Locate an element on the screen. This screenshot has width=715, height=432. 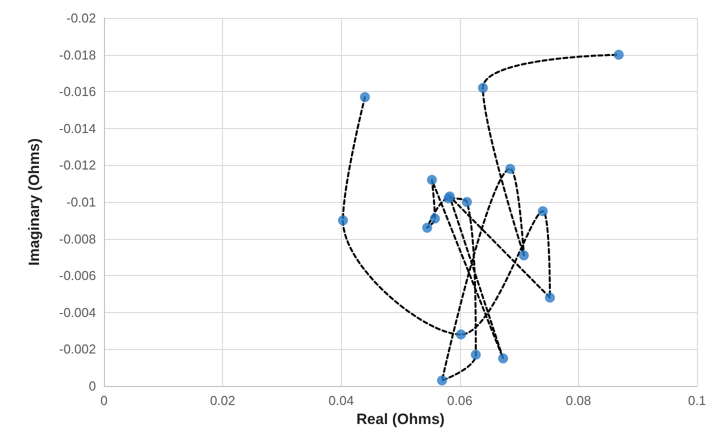
y-tick-label: -0.02 is located at coordinates (81, 18).